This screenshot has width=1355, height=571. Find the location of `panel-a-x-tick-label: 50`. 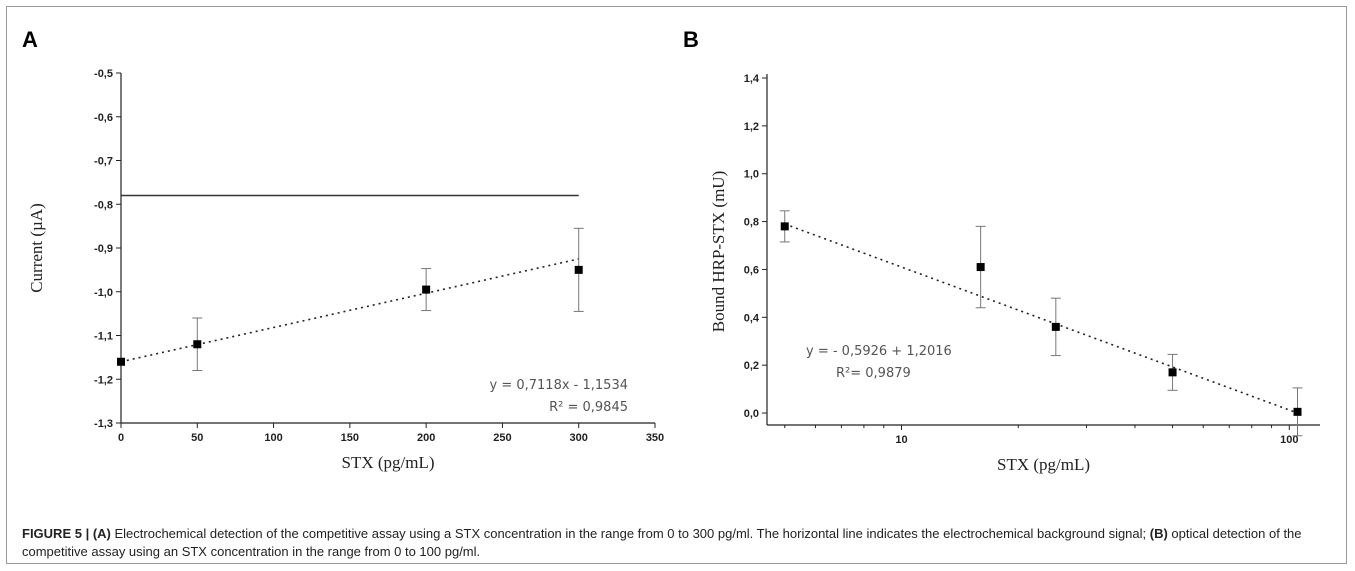

panel-a-x-tick-label: 50 is located at coordinates (197, 438).